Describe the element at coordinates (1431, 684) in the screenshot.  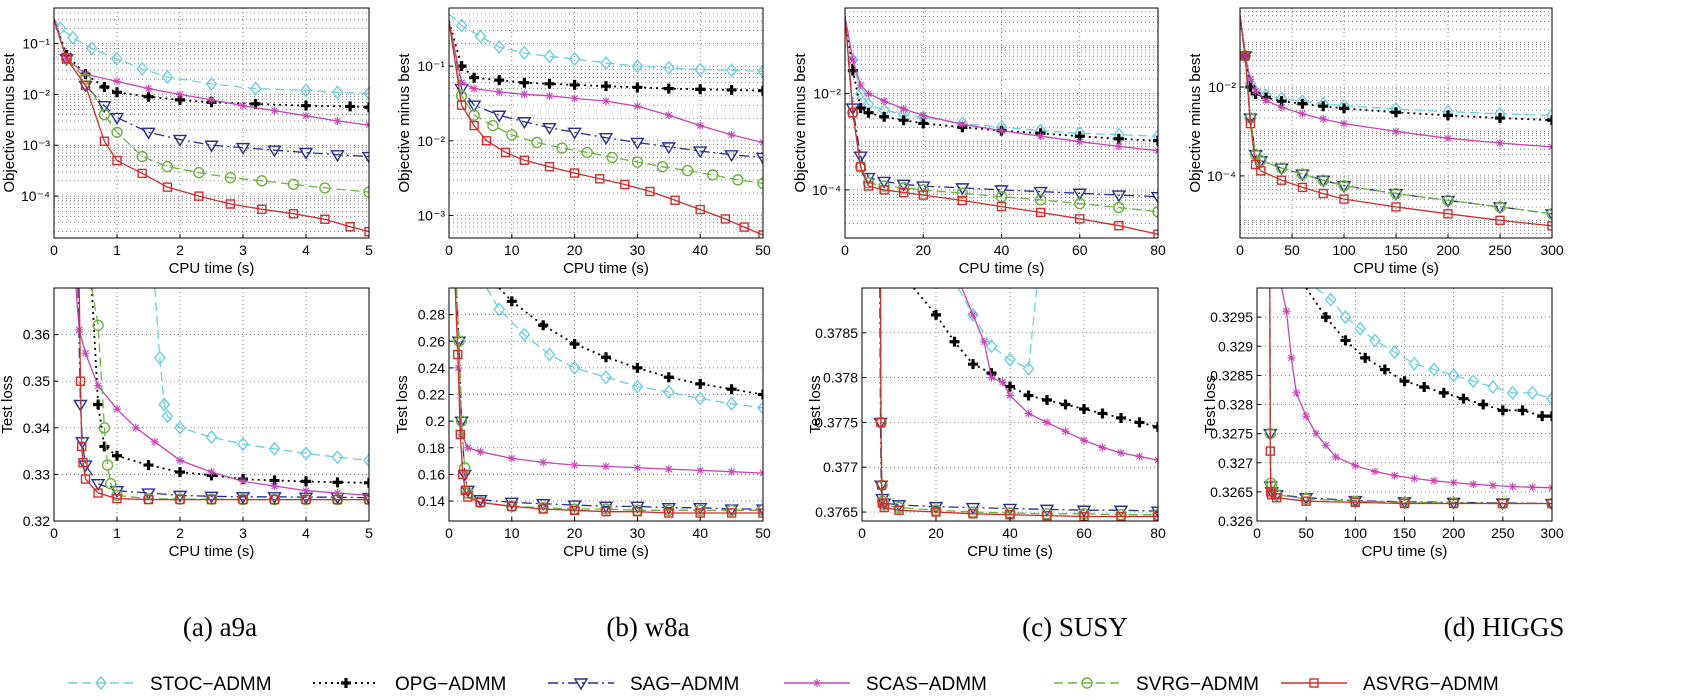
I see `legend-label: ASVRG−ADMM` at that location.